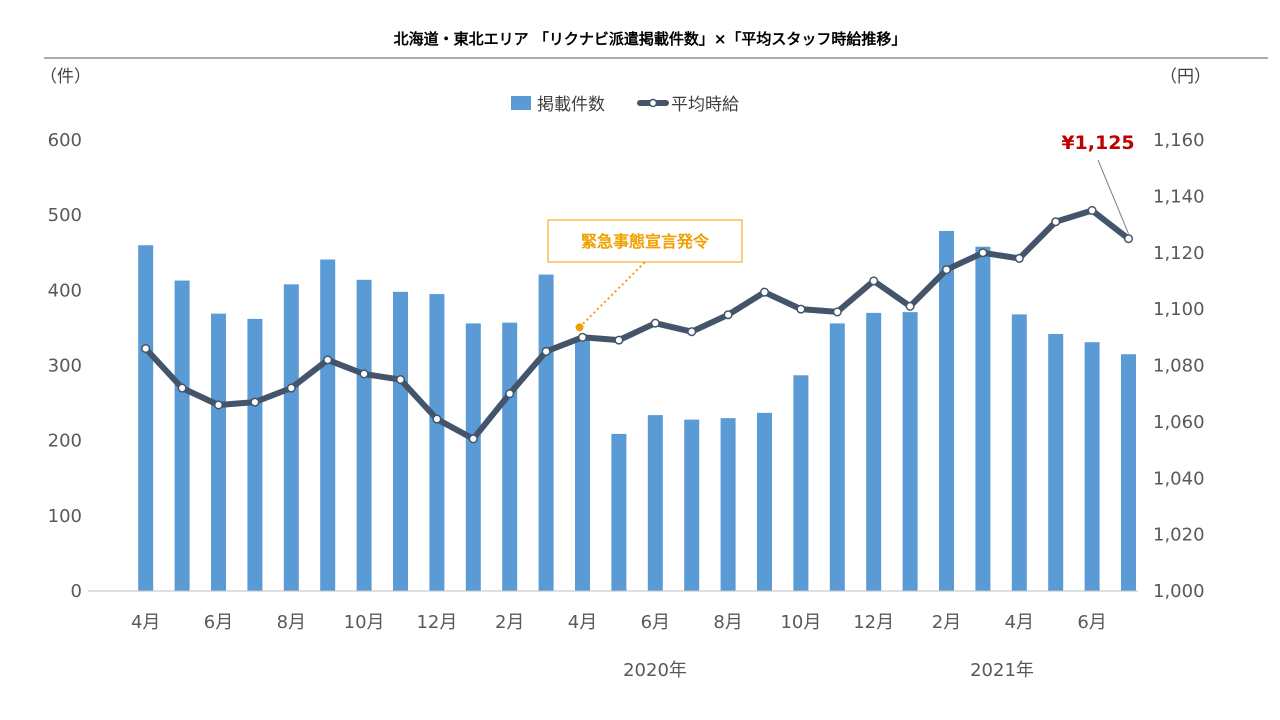 The image size is (1280, 720). What do you see at coordinates (650, 39) in the screenshot?
I see `chart-title: 北海道・東北エリア 「リクナビ派遣掲載件数」×「平均スタッフ時給推移」` at bounding box center [650, 39].